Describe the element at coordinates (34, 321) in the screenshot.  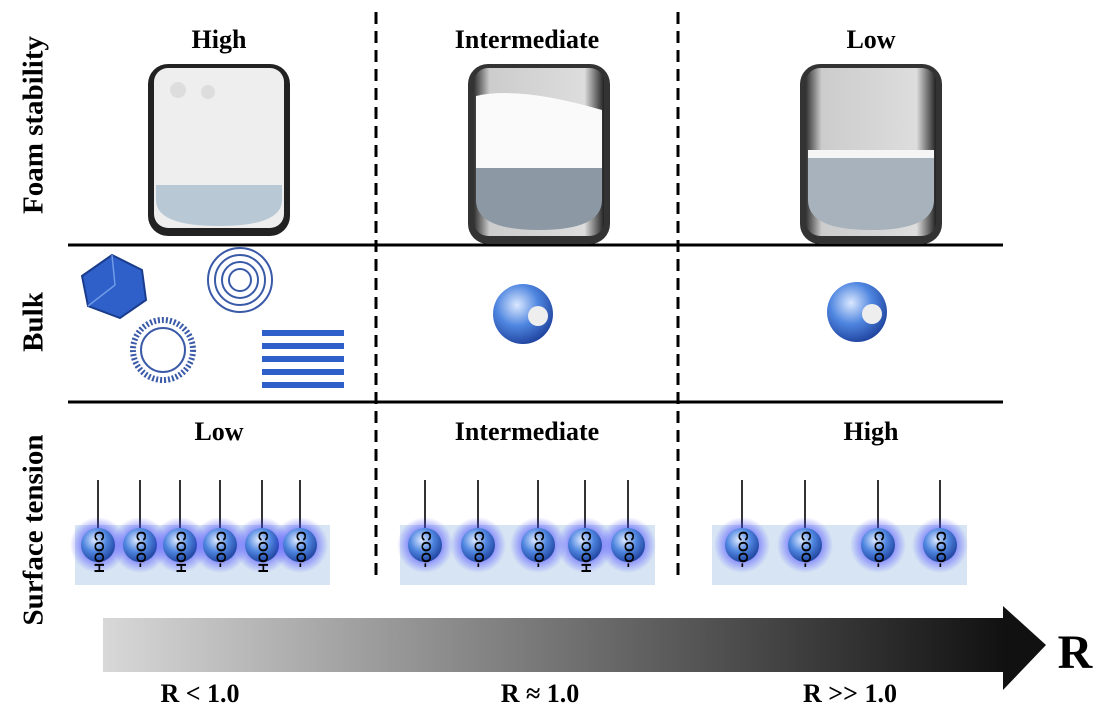
I see `row-label: Bulk` at that location.